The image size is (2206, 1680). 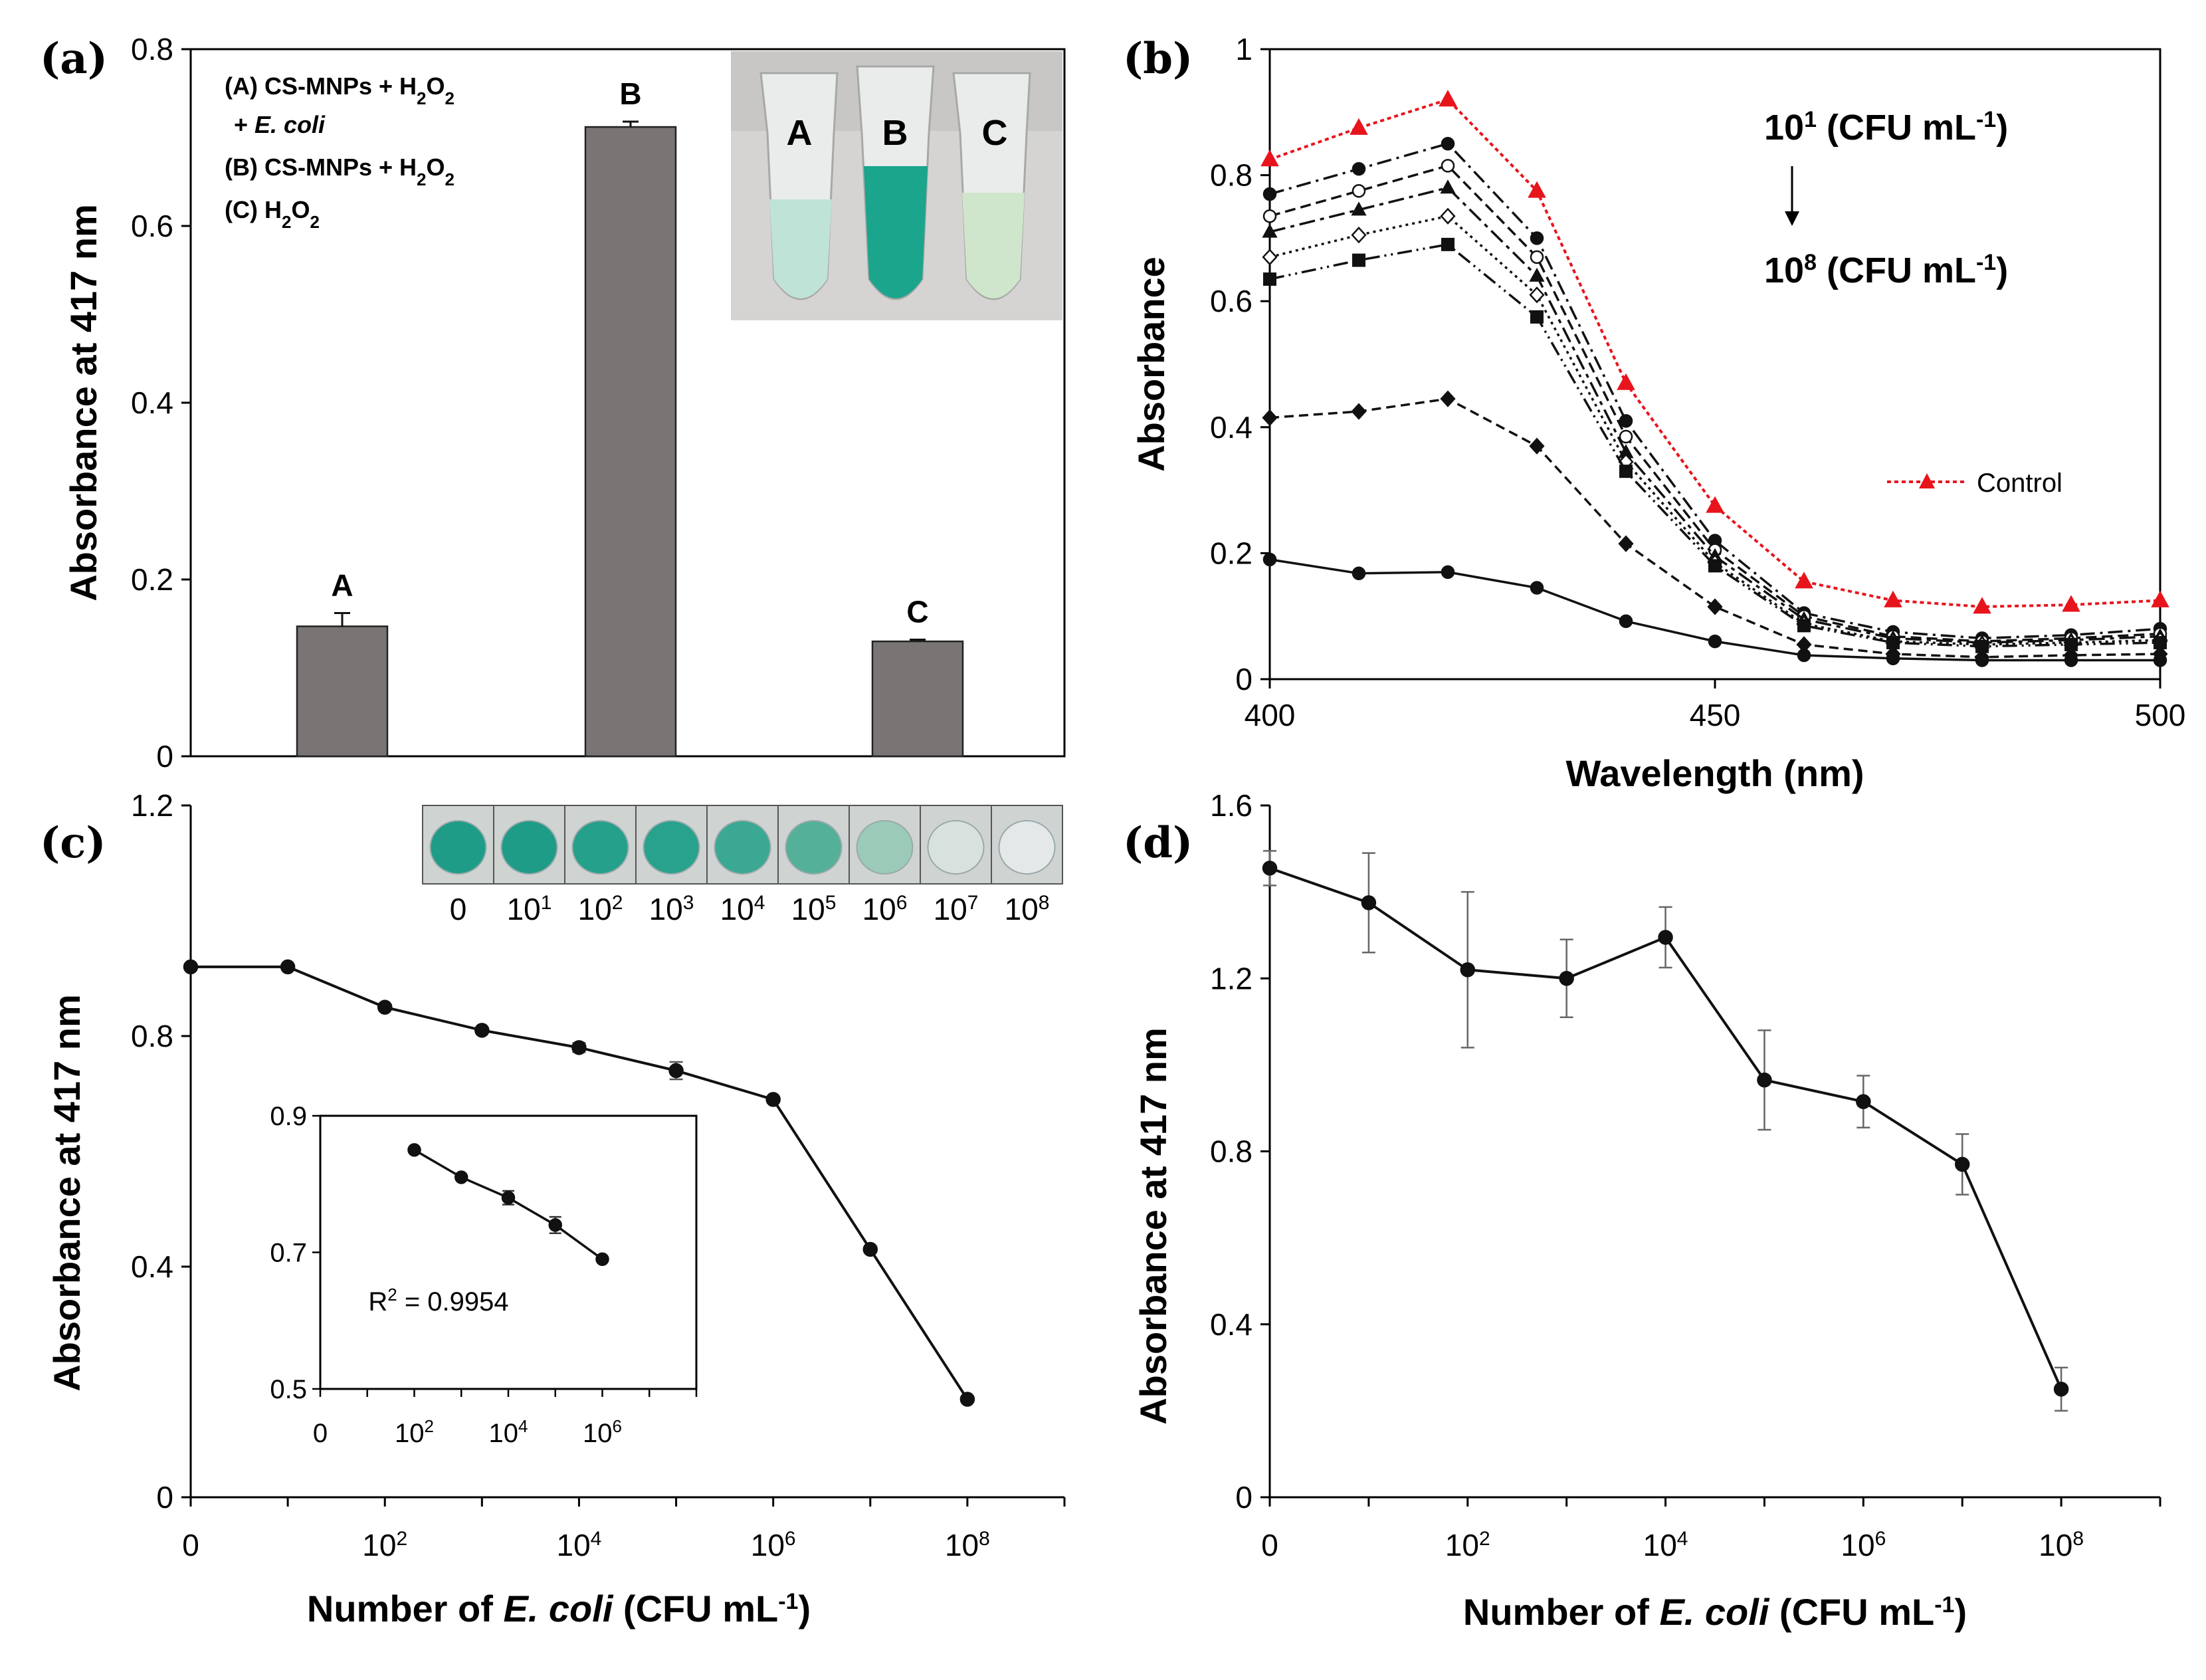 What do you see at coordinates (385, 1545) in the screenshot?
I see `c-xtick-label: 102` at bounding box center [385, 1545].